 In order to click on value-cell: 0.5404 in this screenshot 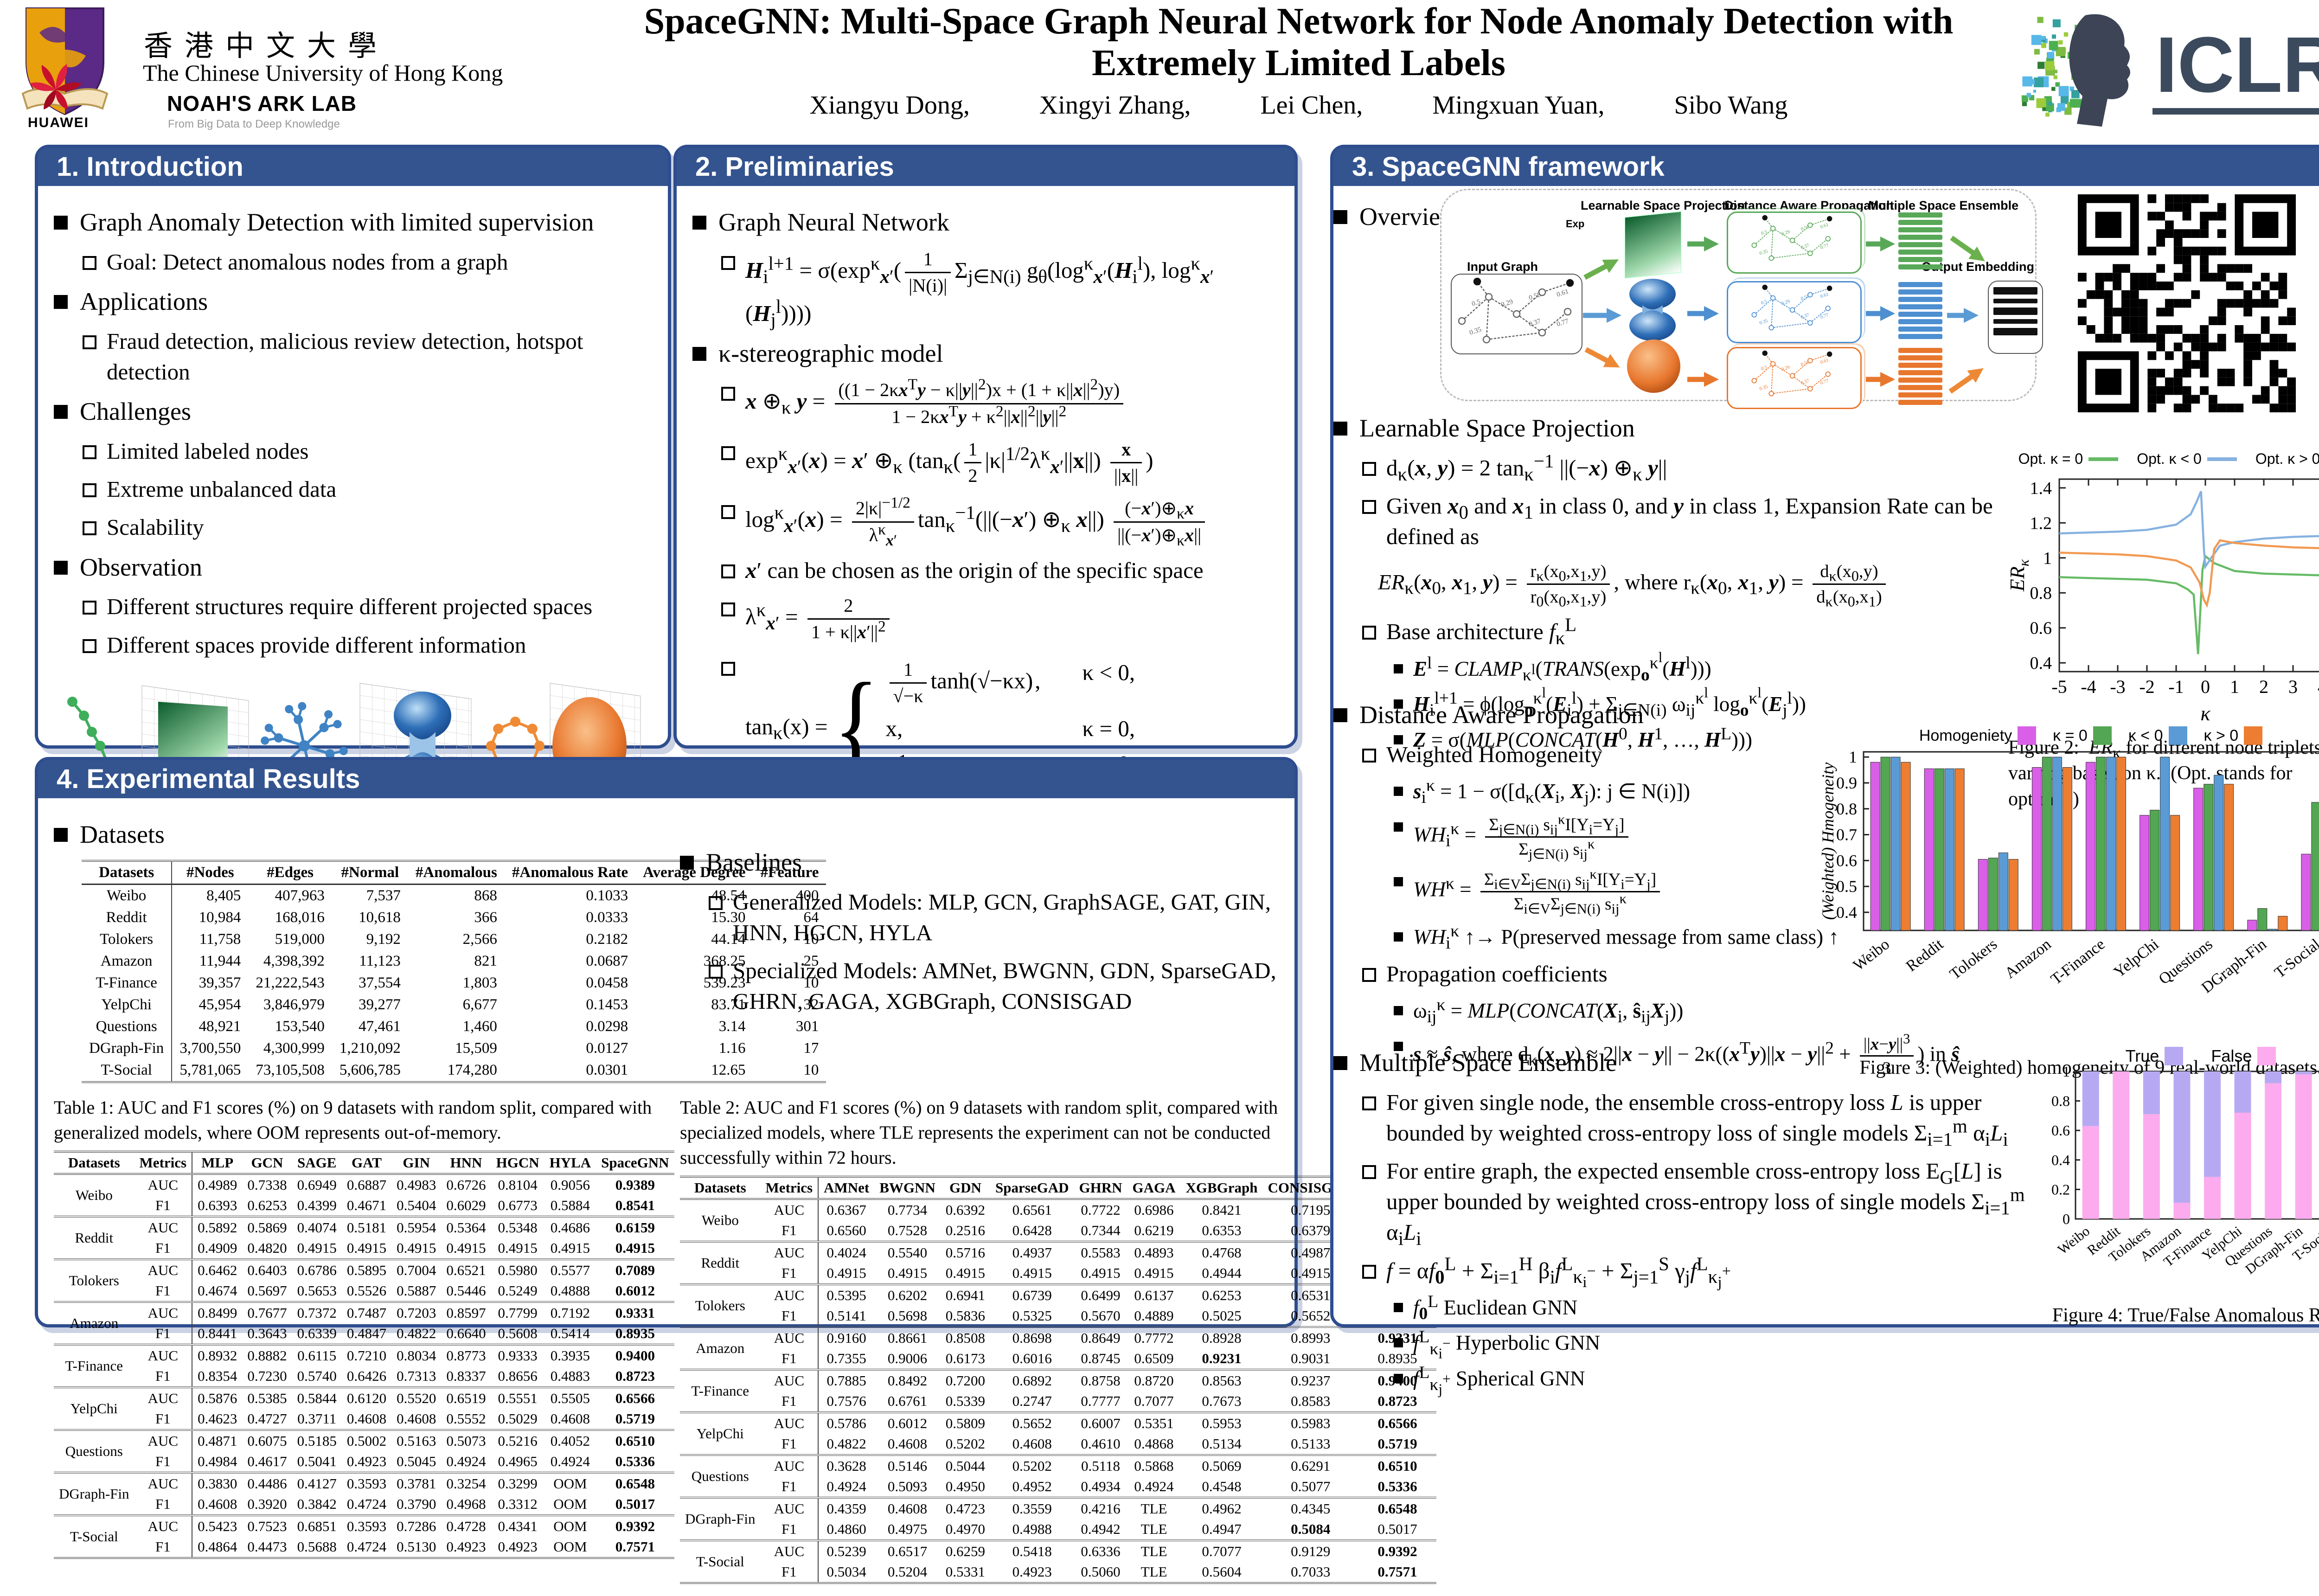, I will do `click(416, 1205)`.